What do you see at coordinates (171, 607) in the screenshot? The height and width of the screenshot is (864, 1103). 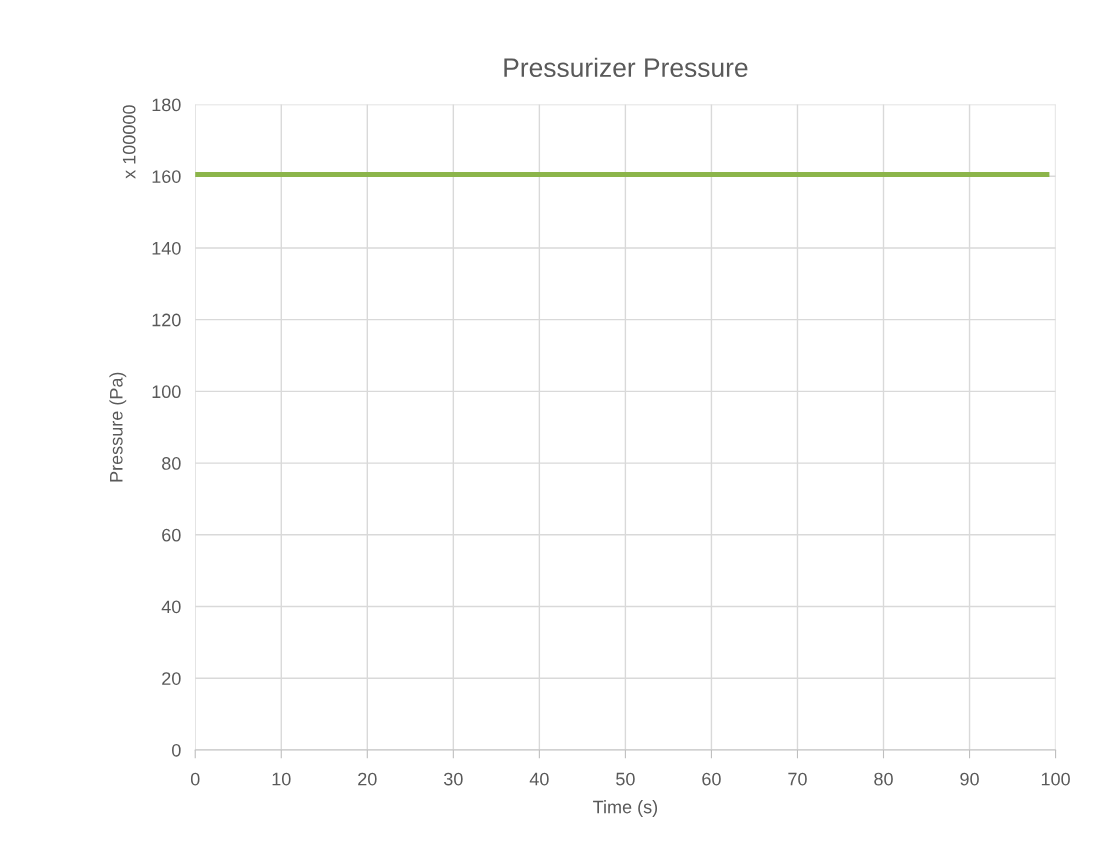 I see `y-tick-label: 40` at bounding box center [171, 607].